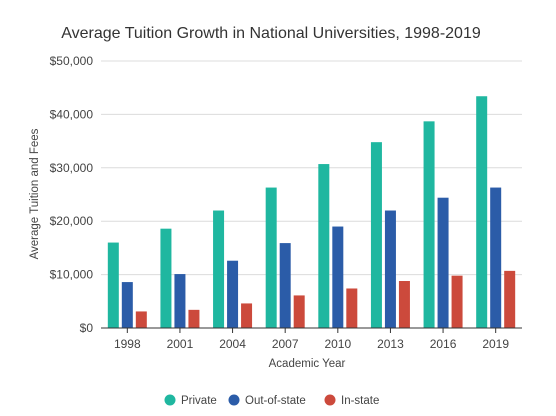 The image size is (556, 416). I want to click on bar-in-state-2004, so click(247, 315).